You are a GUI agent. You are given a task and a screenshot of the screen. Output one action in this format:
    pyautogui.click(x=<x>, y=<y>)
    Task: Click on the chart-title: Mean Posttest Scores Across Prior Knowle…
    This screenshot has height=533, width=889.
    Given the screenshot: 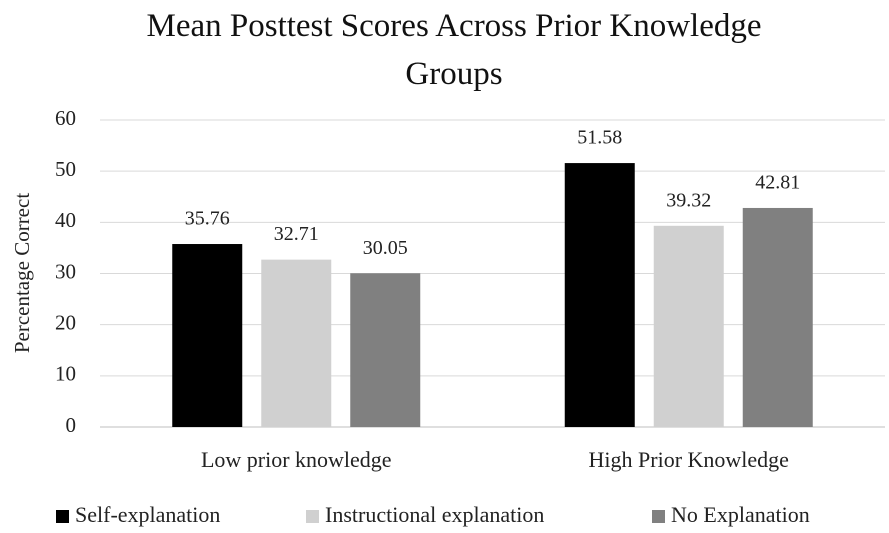 What is the action you would take?
    pyautogui.click(x=454, y=50)
    